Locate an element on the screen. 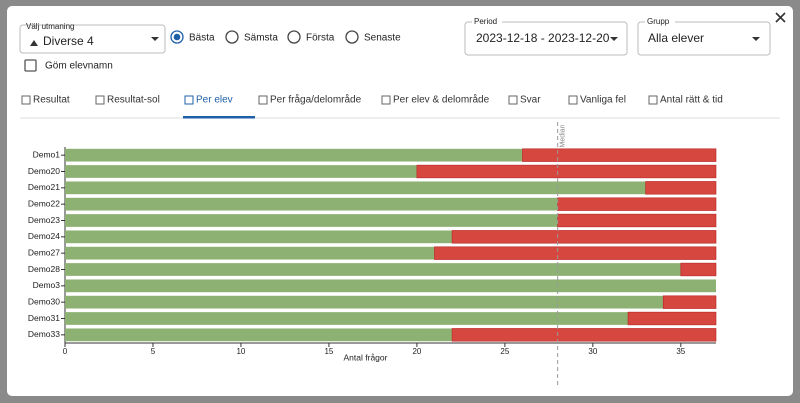 The image size is (800, 403). median-label: Median is located at coordinates (562, 135).